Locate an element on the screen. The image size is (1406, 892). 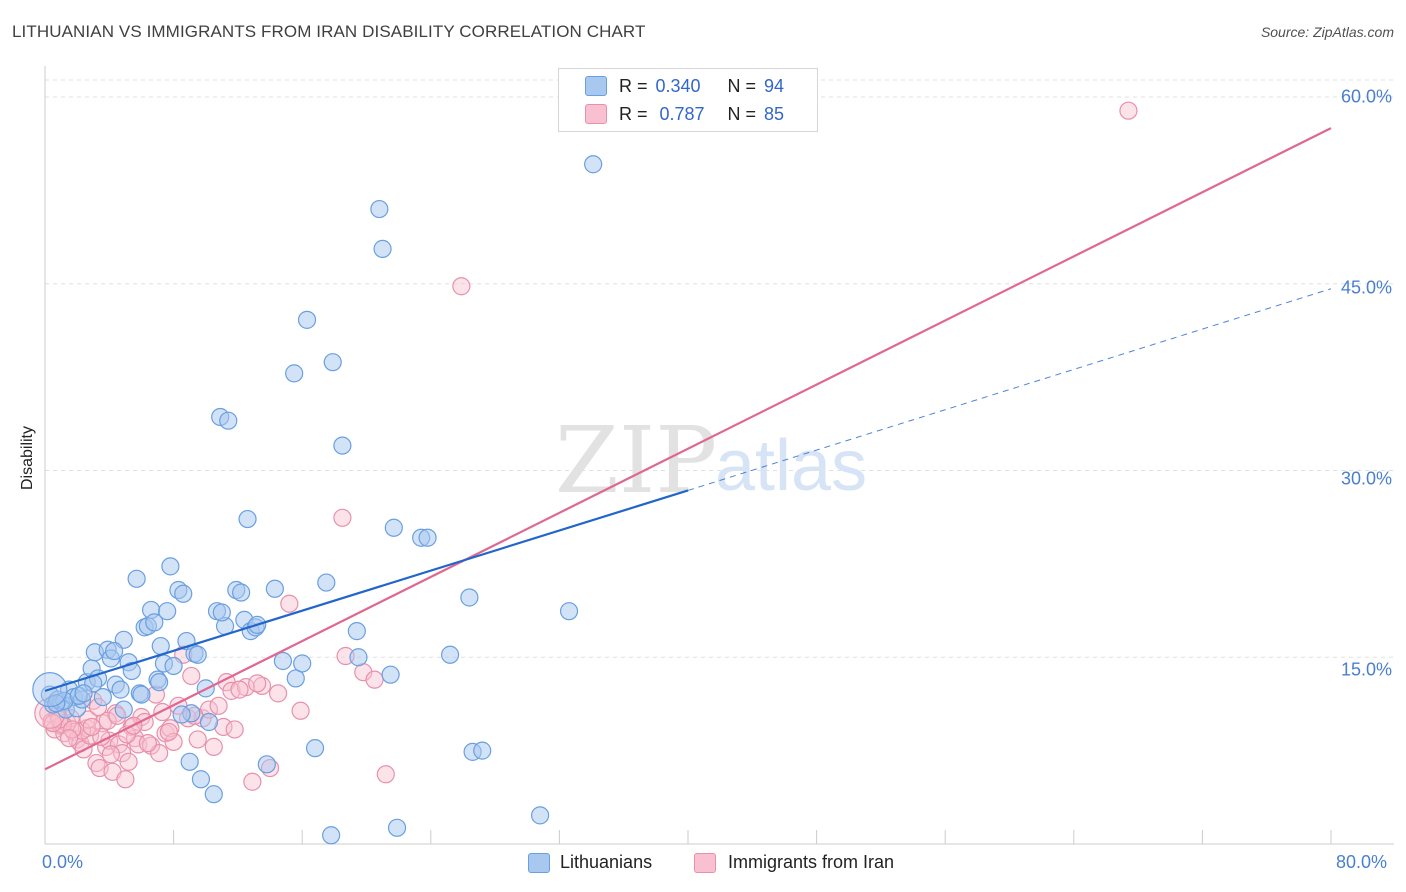
source-label: Source: ZipAtlas.com is located at coordinates (1327, 32).